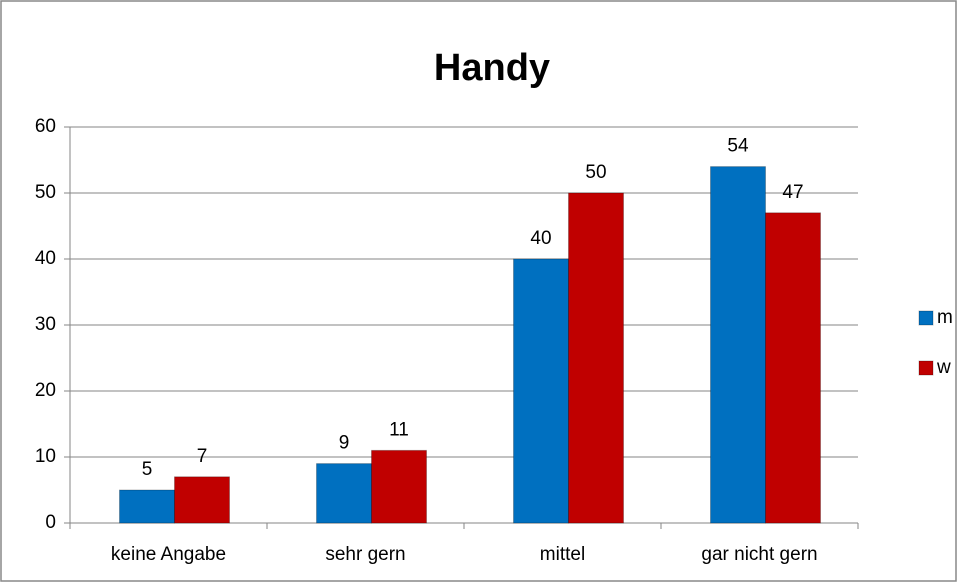 Image resolution: width=958 pixels, height=583 pixels. I want to click on x-tick-label: gar nicht gern, so click(759, 554).